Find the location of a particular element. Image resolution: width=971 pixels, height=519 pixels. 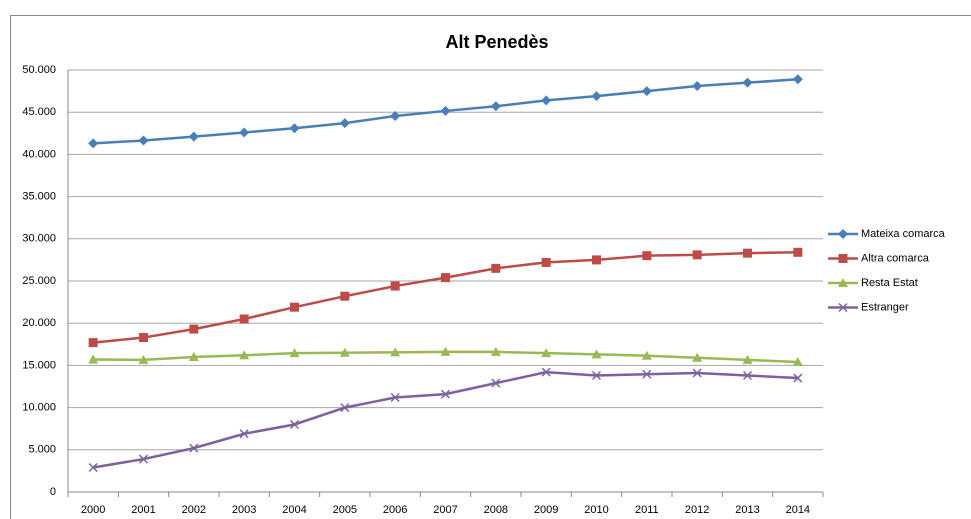

x-tick-label: 2008 is located at coordinates (496, 510).